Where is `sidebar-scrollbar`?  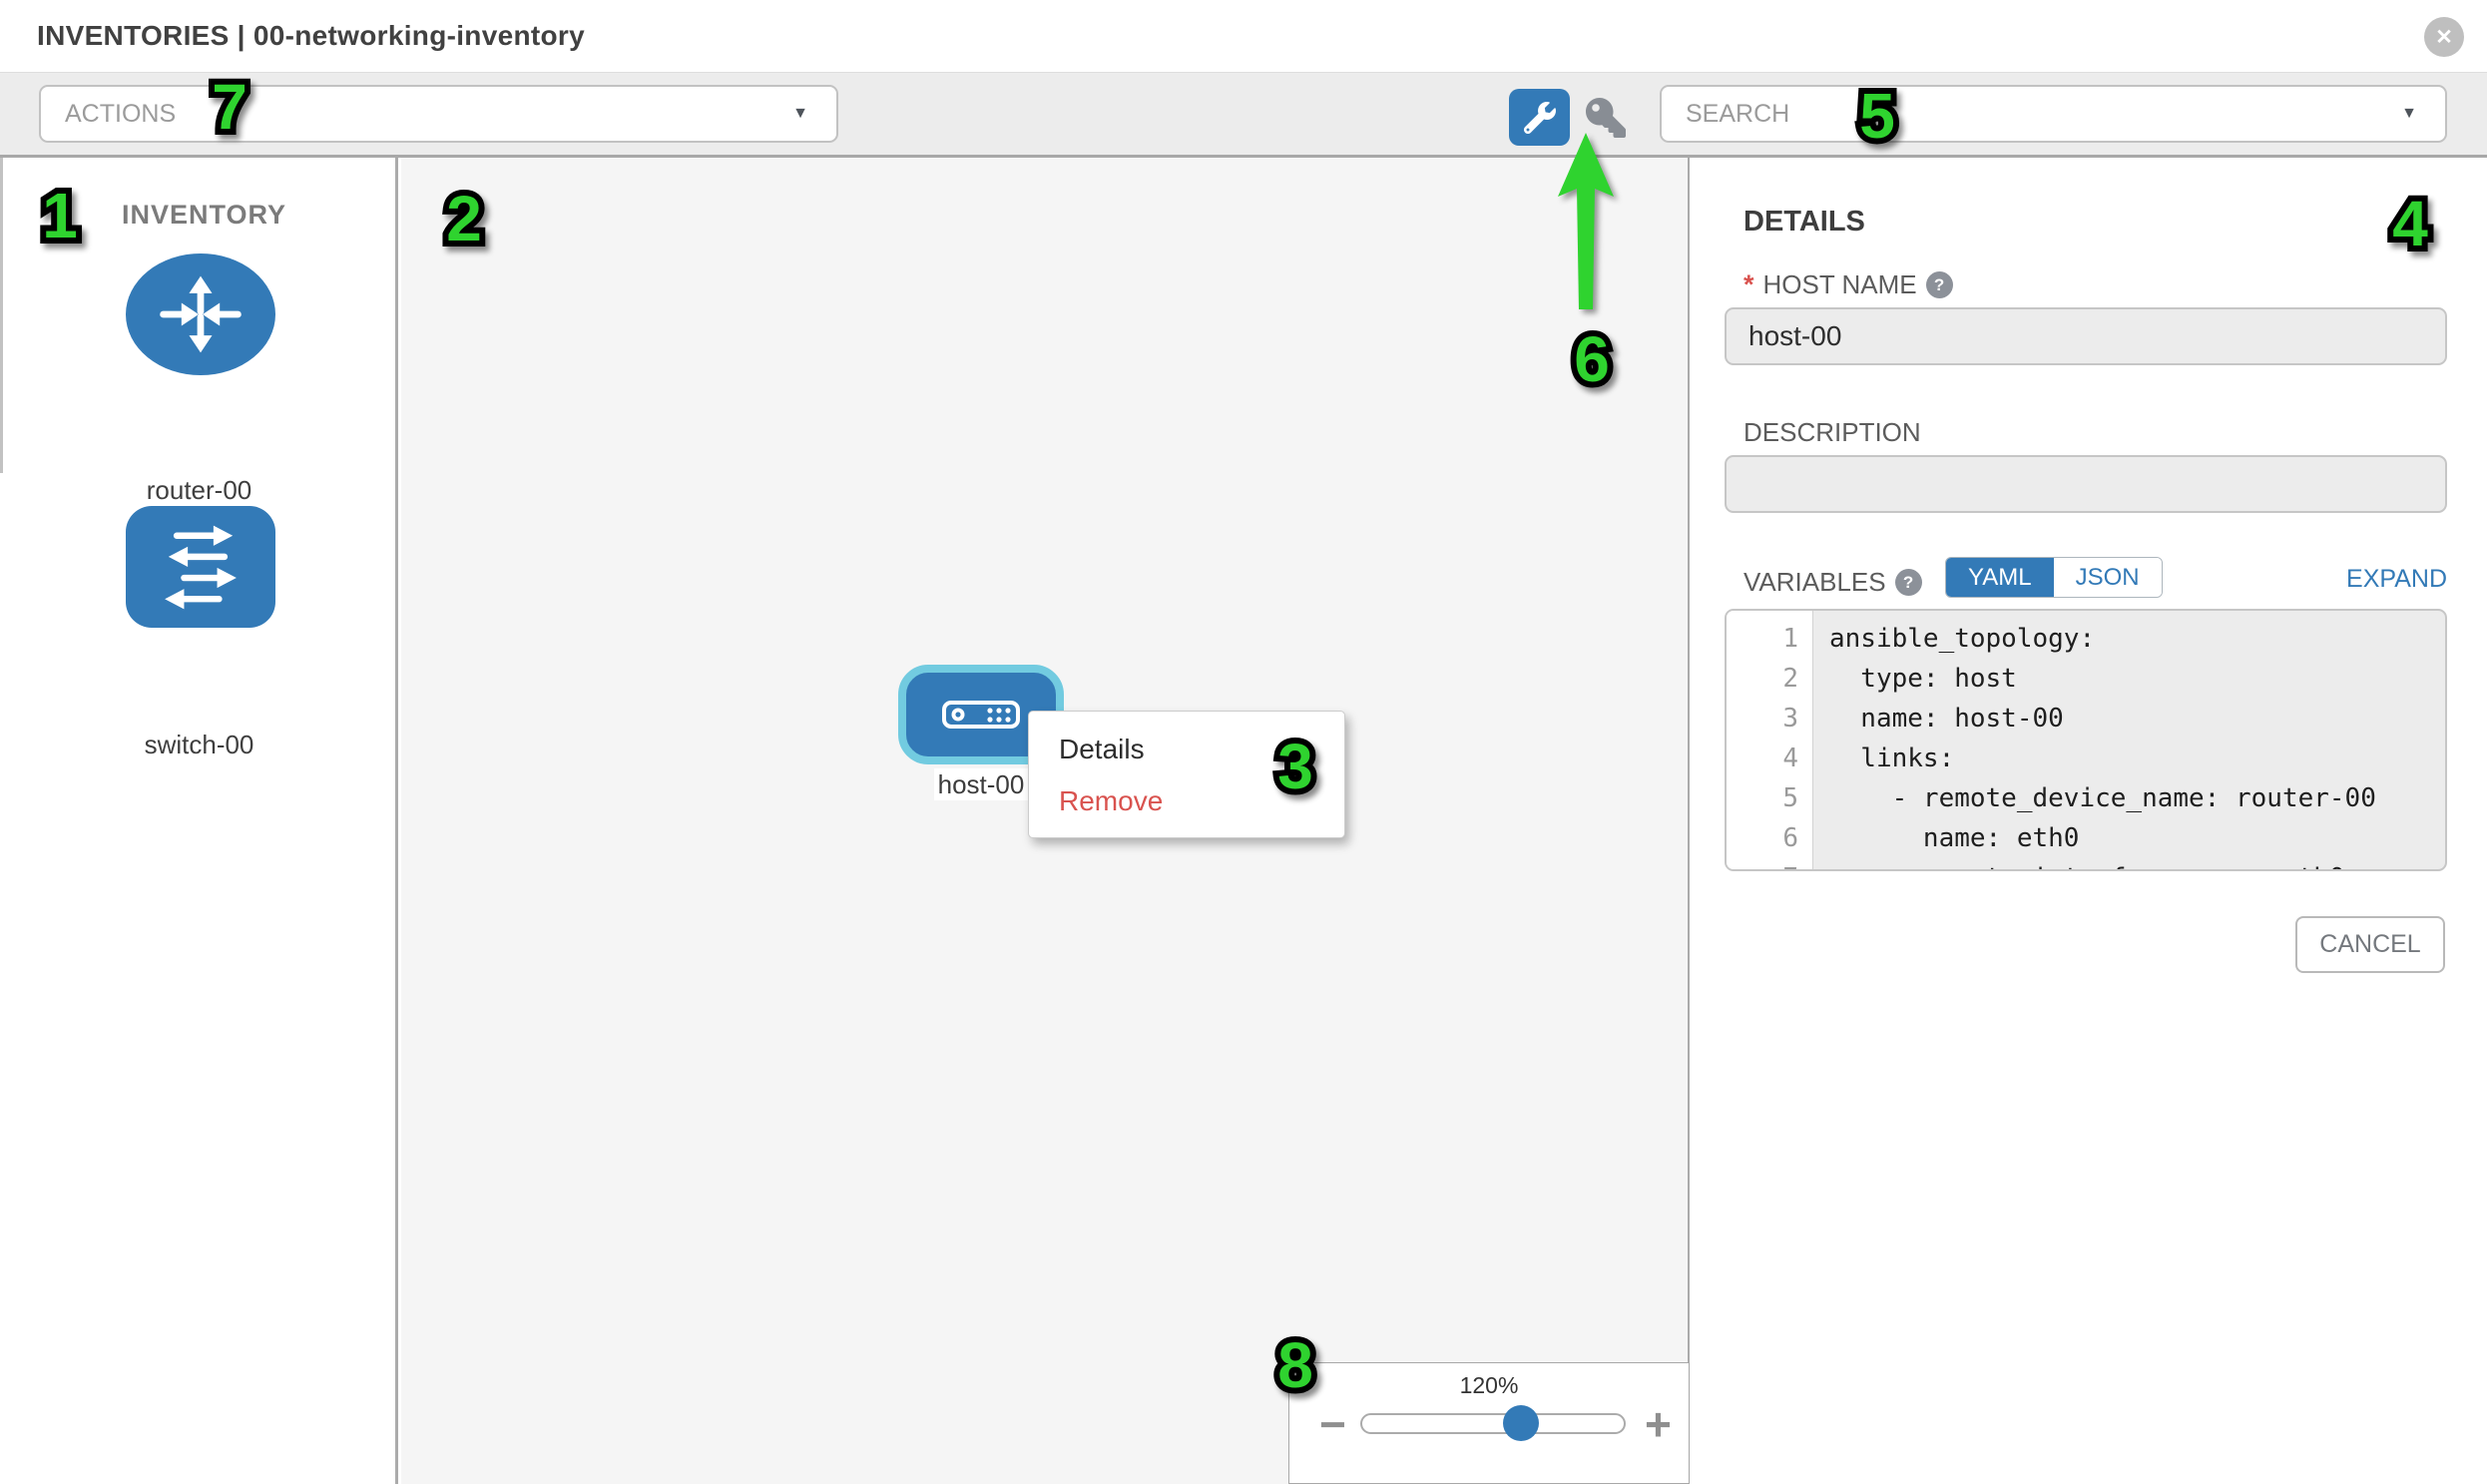 sidebar-scrollbar is located at coordinates (1, 315).